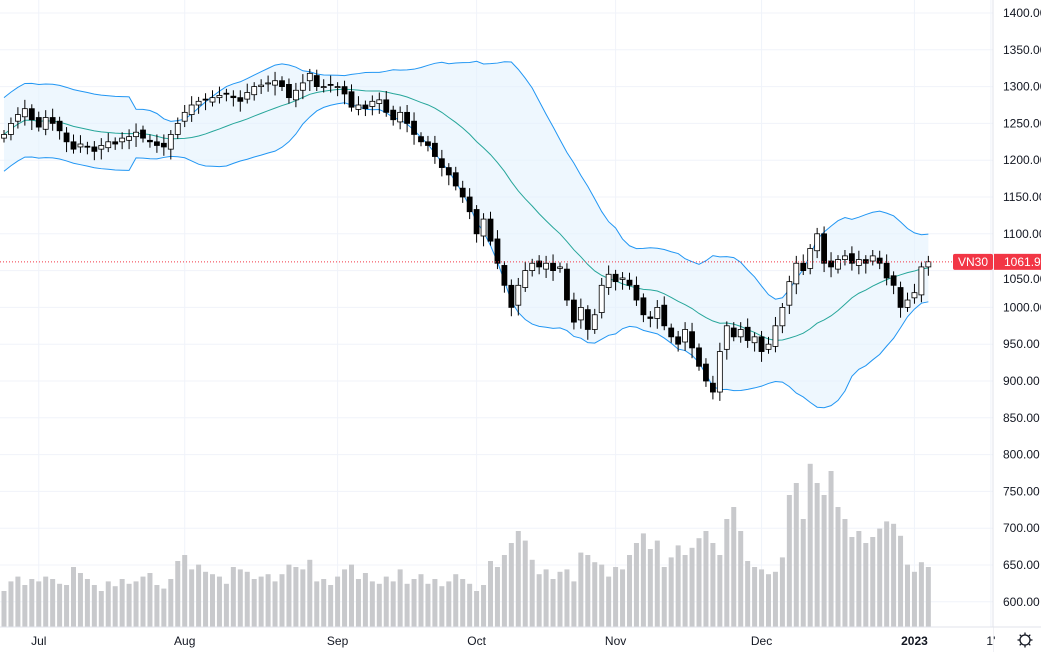 The image size is (1041, 652). I want to click on price-tick-label: 650.00, so click(1021, 565).